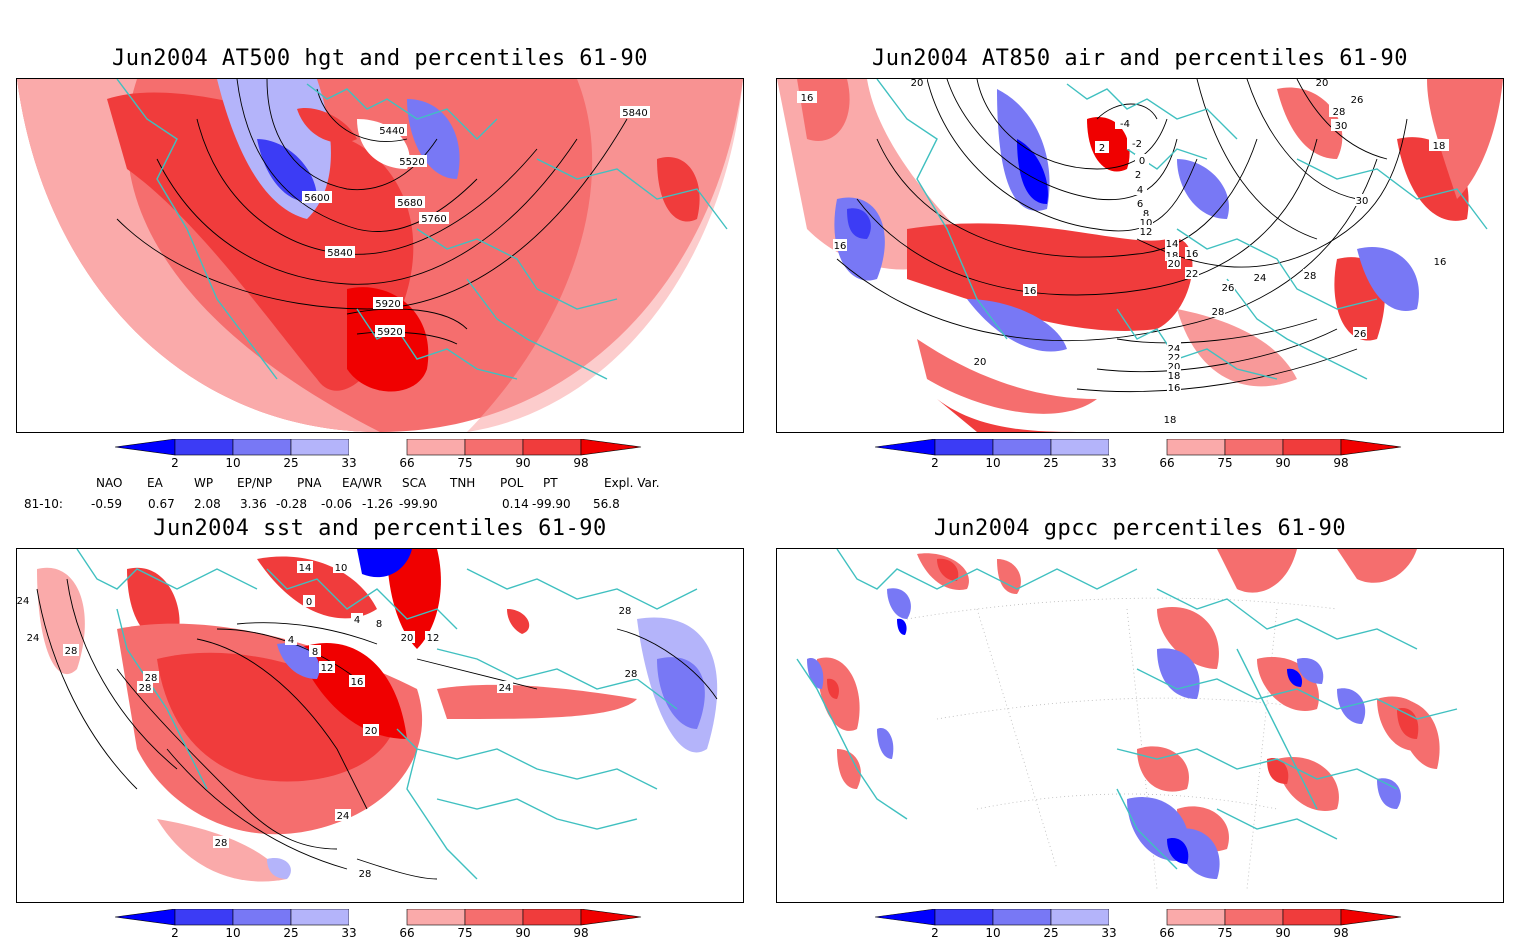  Describe the element at coordinates (380, 58) in the screenshot. I see `panel-title-hgt: Jun2004 AT500 hgt and percentiles 61-90` at that location.